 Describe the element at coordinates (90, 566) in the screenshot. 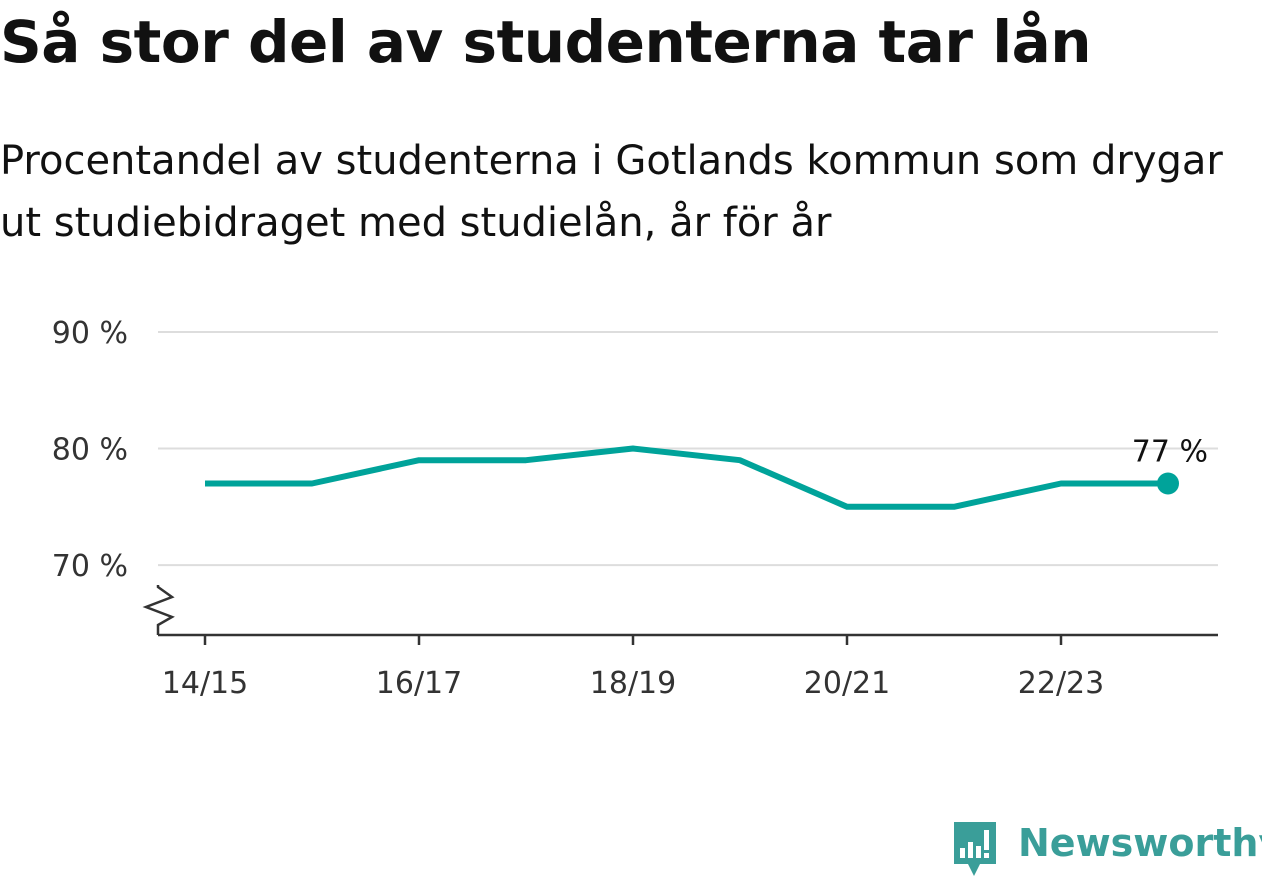

I see `y-tick-label: 70 %` at that location.